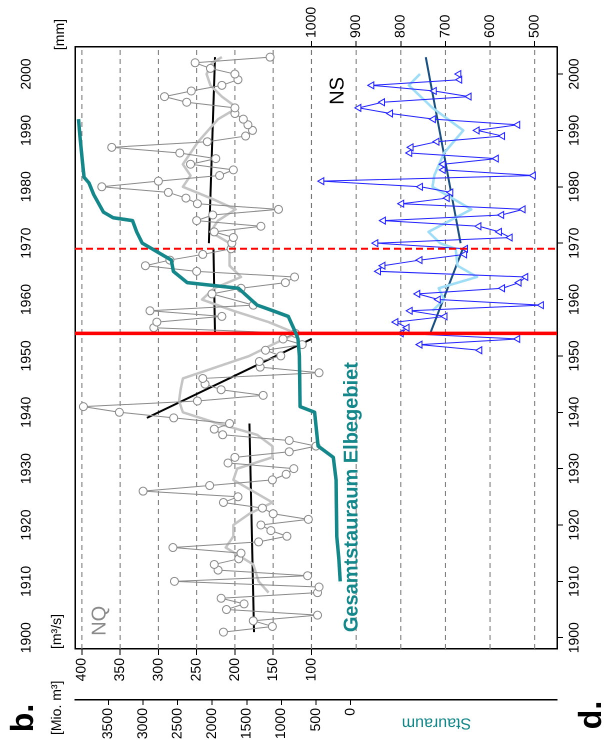 This screenshot has height=746, width=609. Describe the element at coordinates (107, 724) in the screenshot. I see `x-tick-label: 3500` at that location.